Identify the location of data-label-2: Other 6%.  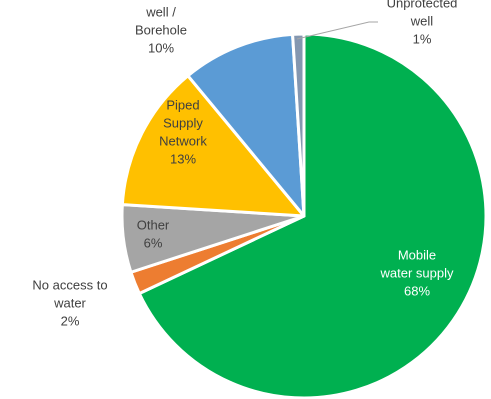
(153, 234).